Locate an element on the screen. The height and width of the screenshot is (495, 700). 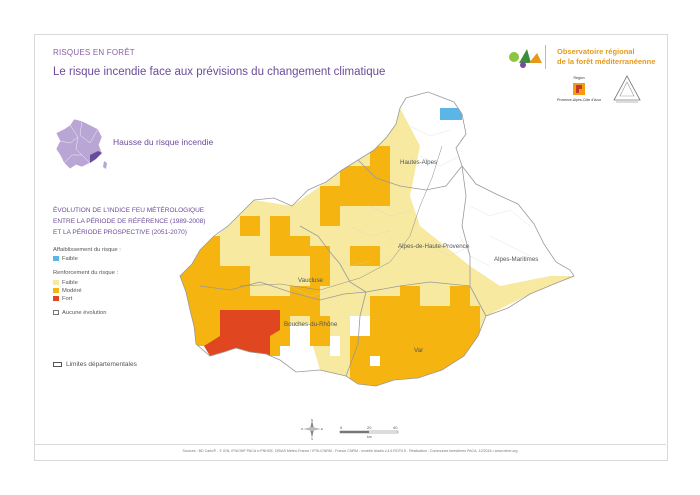
legend-item-weakening-faible: Faible is located at coordinates (65, 259).